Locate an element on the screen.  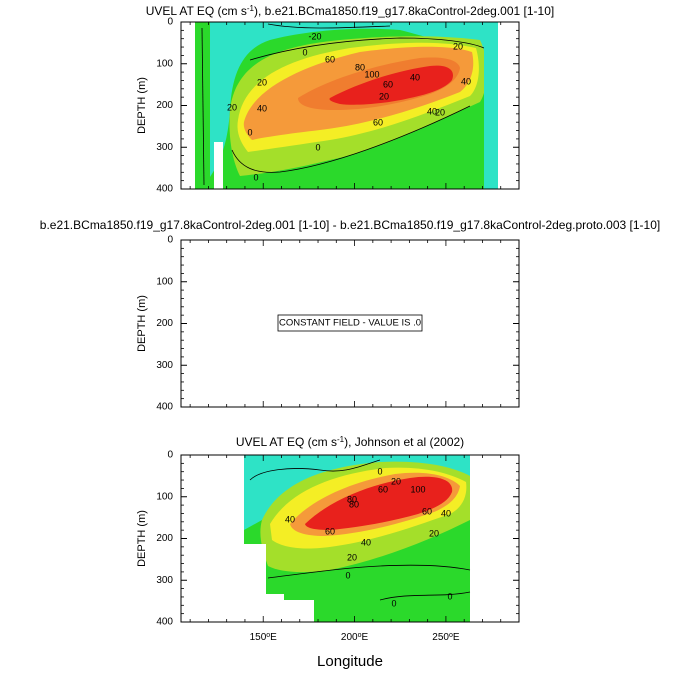
panel3-contours is located at coordinates (357, 538).